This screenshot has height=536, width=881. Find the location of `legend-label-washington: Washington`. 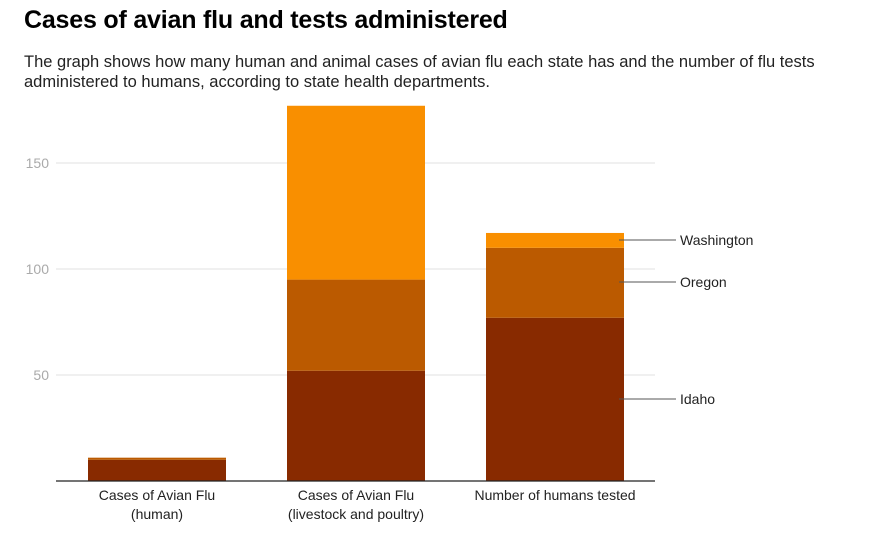

legend-label-washington: Washington is located at coordinates (716, 240).